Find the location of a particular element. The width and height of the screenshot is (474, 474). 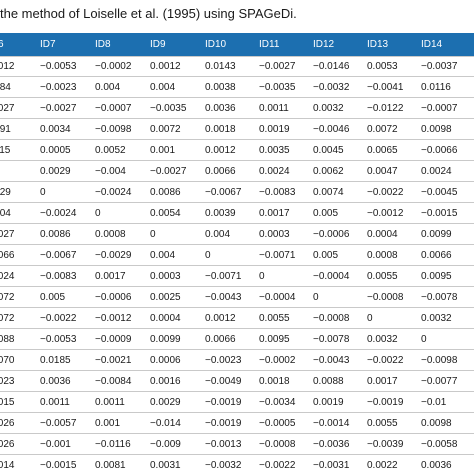

table-cell: −0.0032 is located at coordinates (223, 465).